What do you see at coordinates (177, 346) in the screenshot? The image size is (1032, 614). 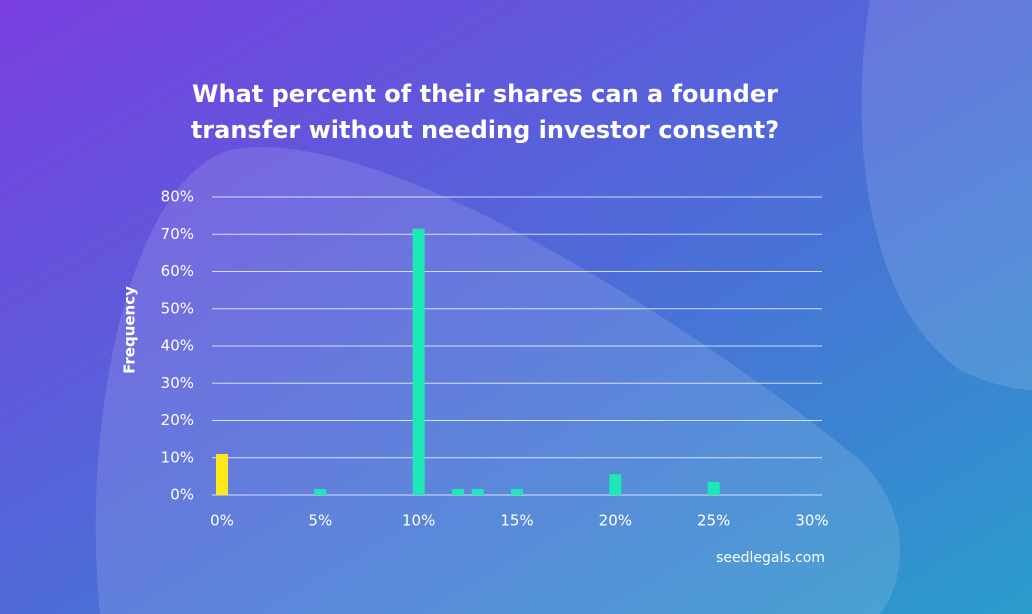 I see `y-tick-label: 40%` at bounding box center [177, 346].